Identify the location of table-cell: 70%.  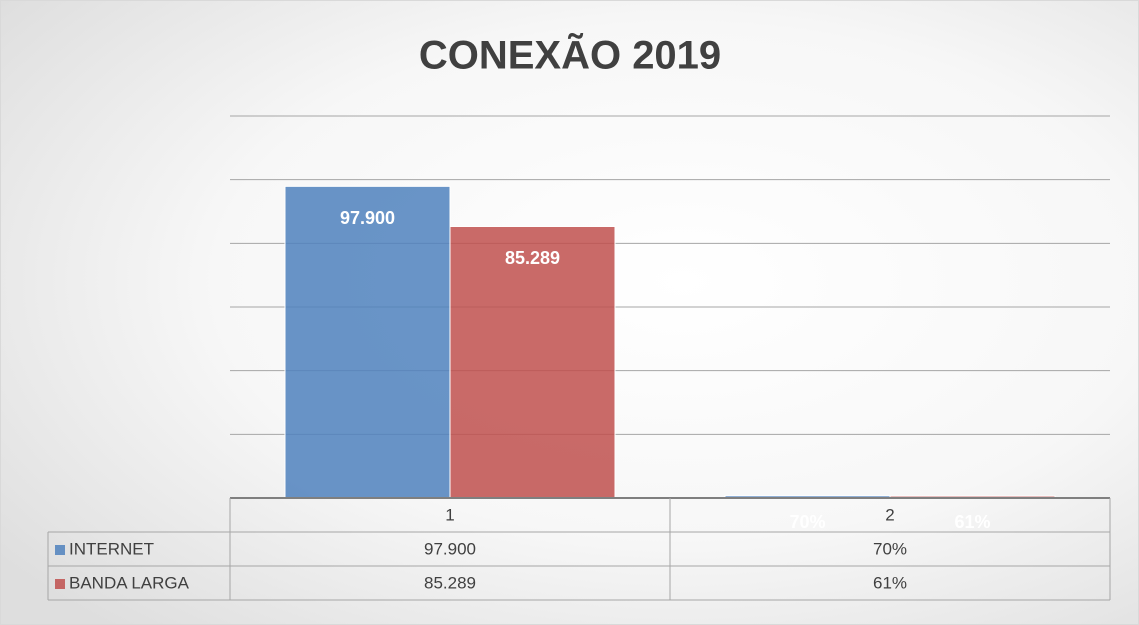
(890, 548).